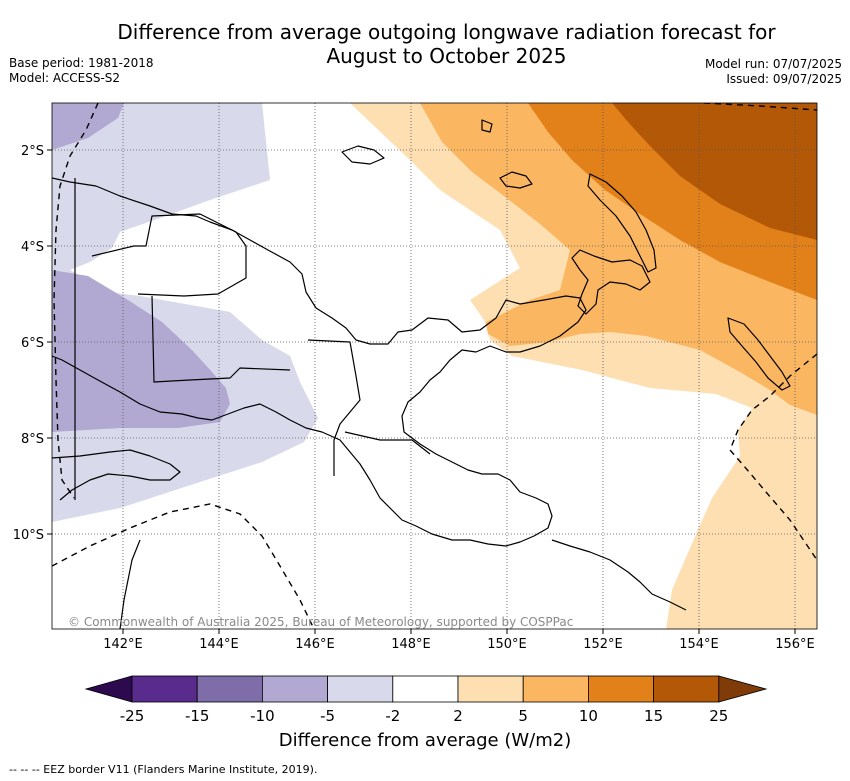 Image resolution: width=850 pixels, height=781 pixels. Describe the element at coordinates (784, 79) in the screenshot. I see `issued-date: Issued: 09/07/2025` at that location.